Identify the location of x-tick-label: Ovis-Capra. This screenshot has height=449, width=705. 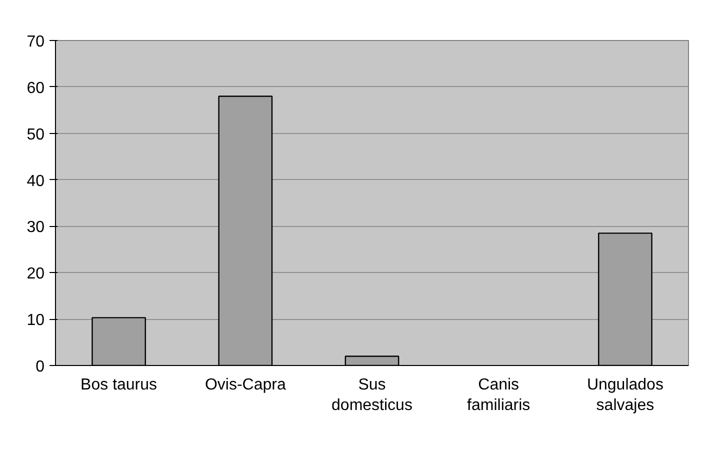
(245, 385).